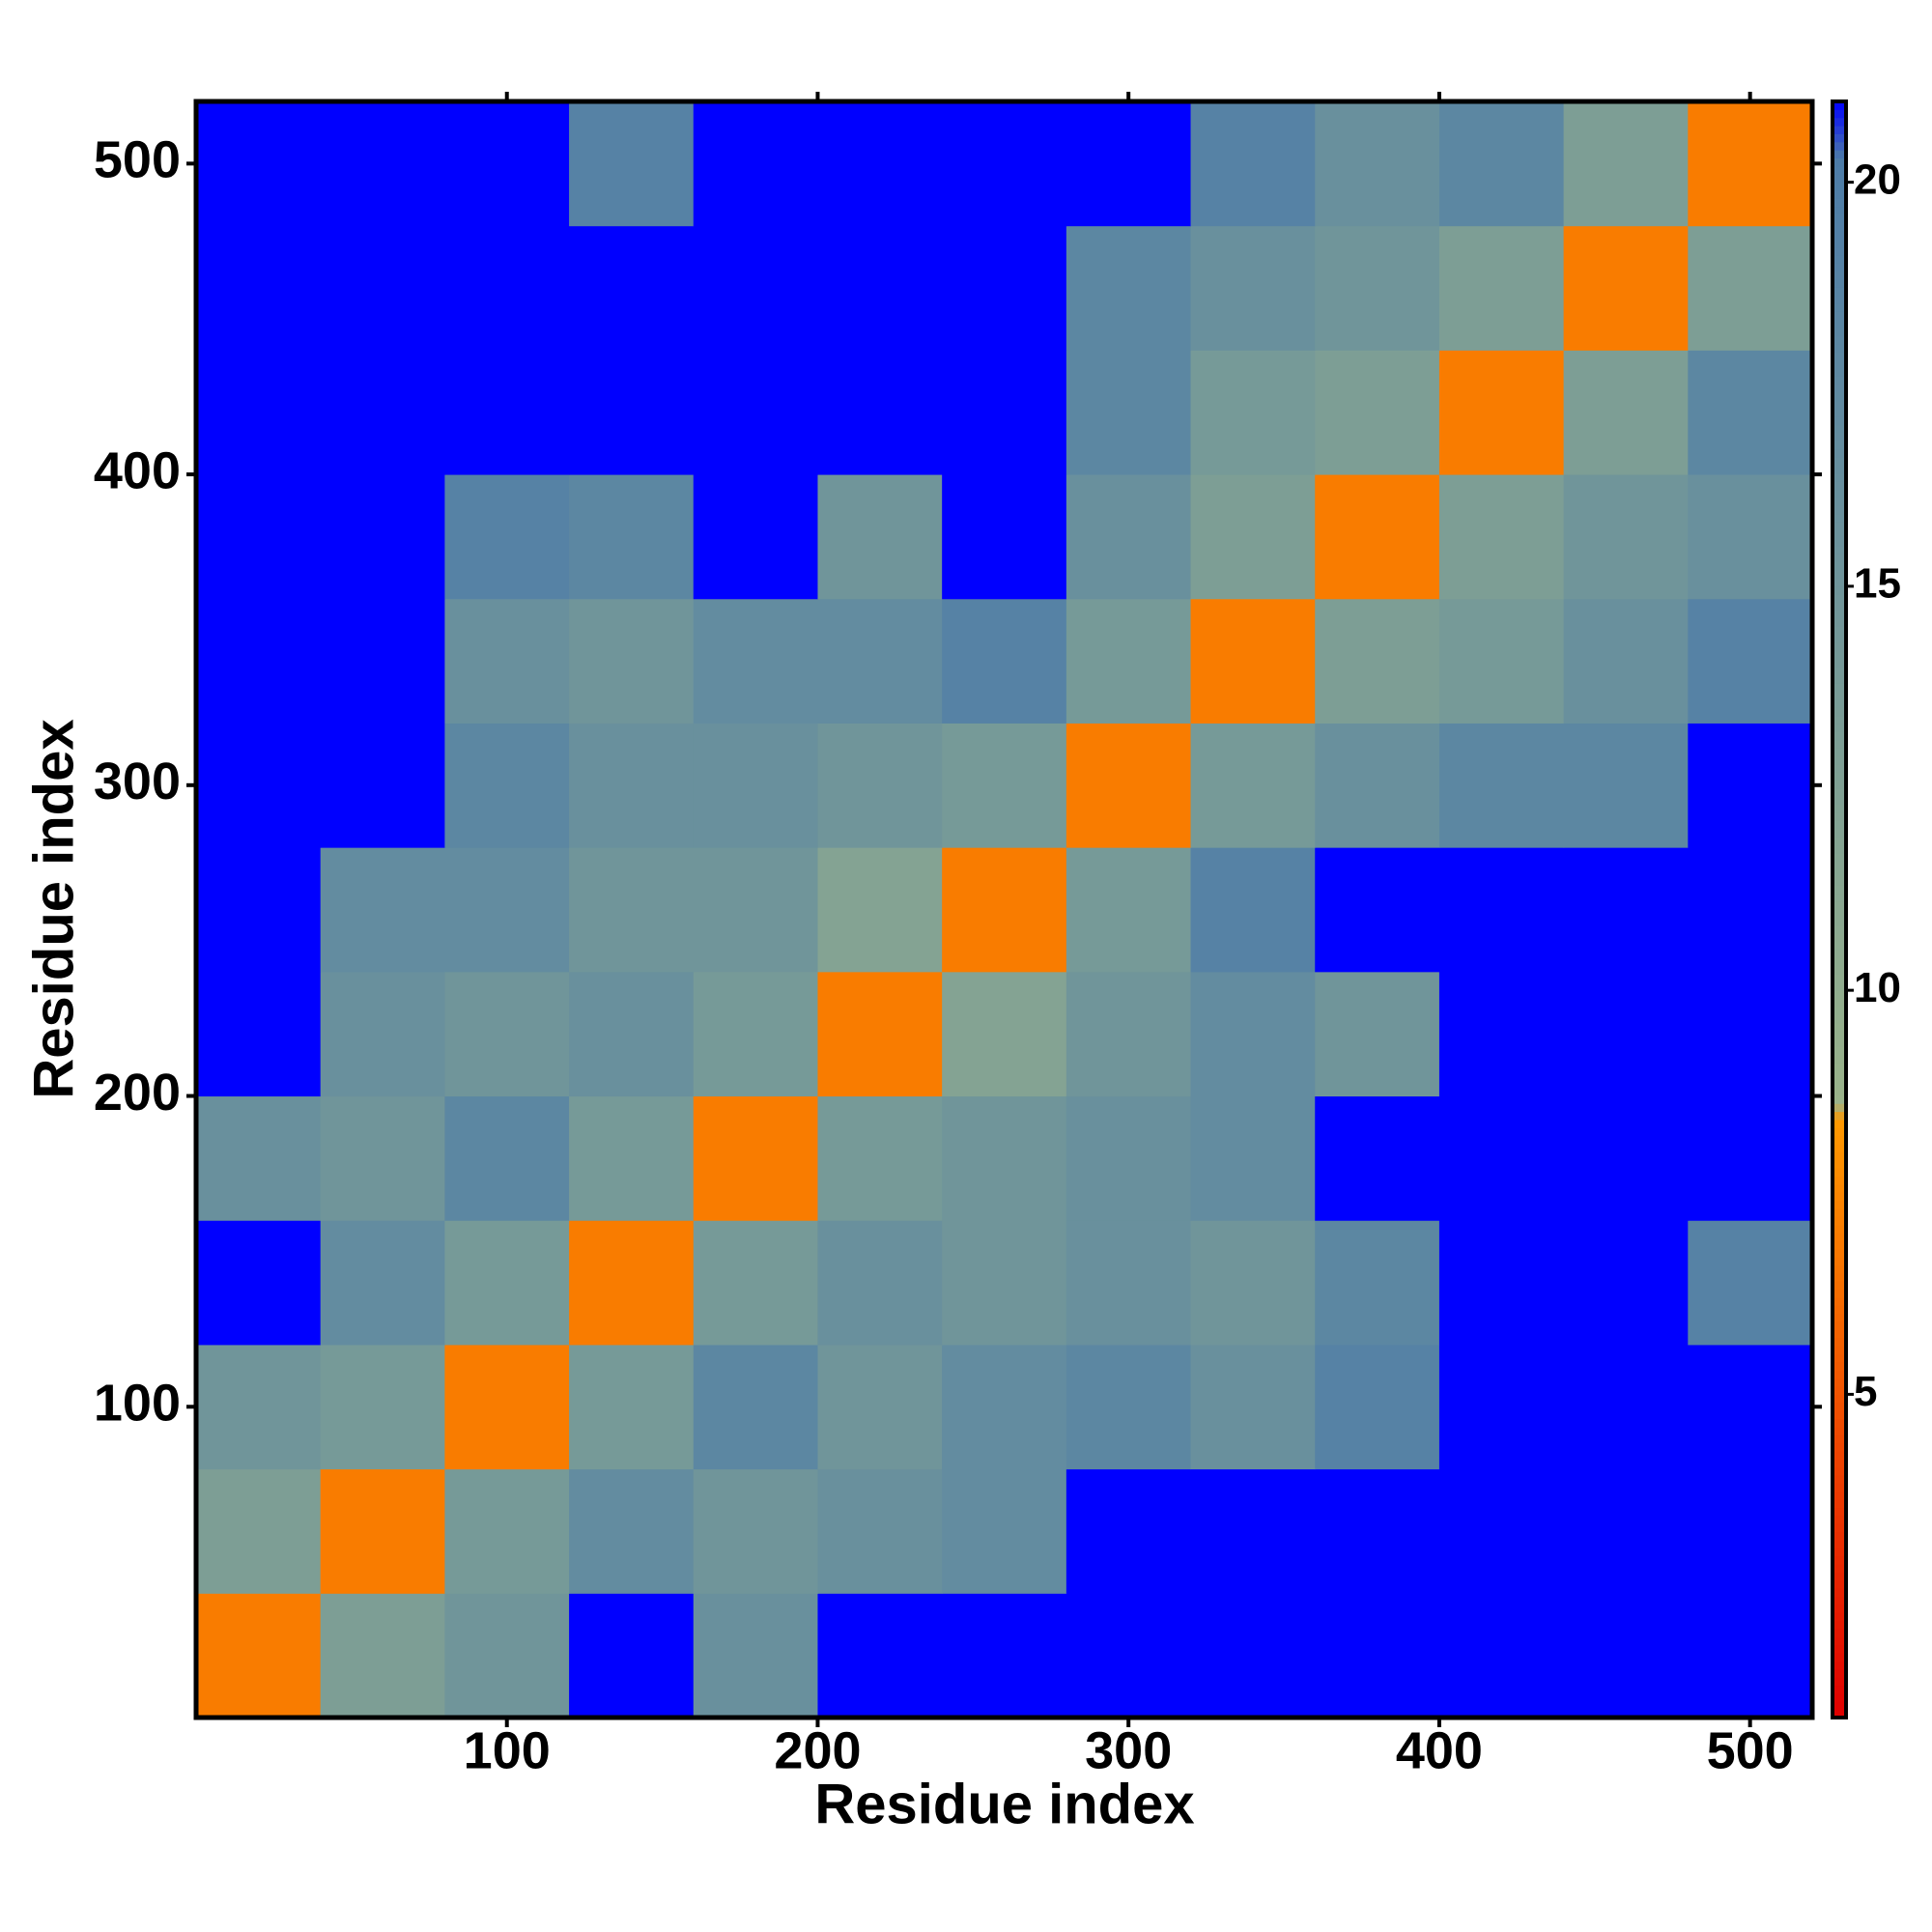  Describe the element at coordinates (137, 470) in the screenshot. I see `y-tick-label: 400` at that location.